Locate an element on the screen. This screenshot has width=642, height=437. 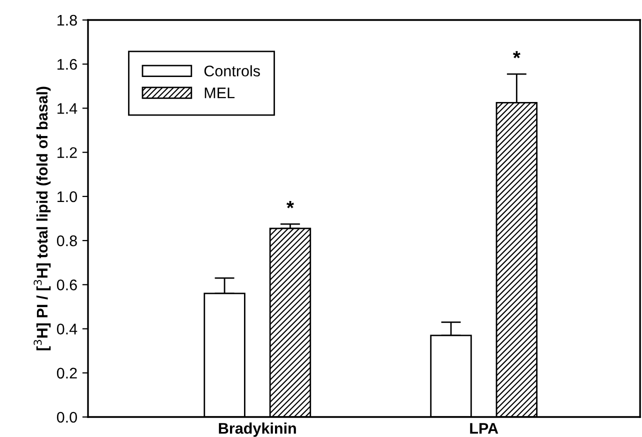
y-tick-label: 1.8 is located at coordinates (67, 20).